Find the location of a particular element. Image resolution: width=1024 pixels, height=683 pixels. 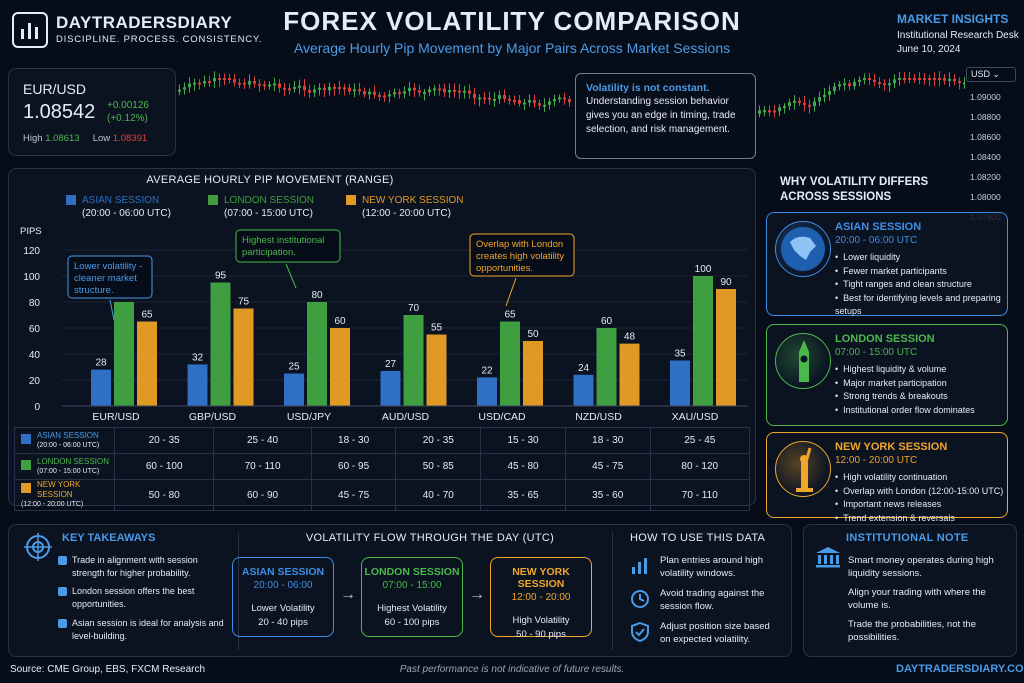

currency-value: USD is located at coordinates (981, 74).